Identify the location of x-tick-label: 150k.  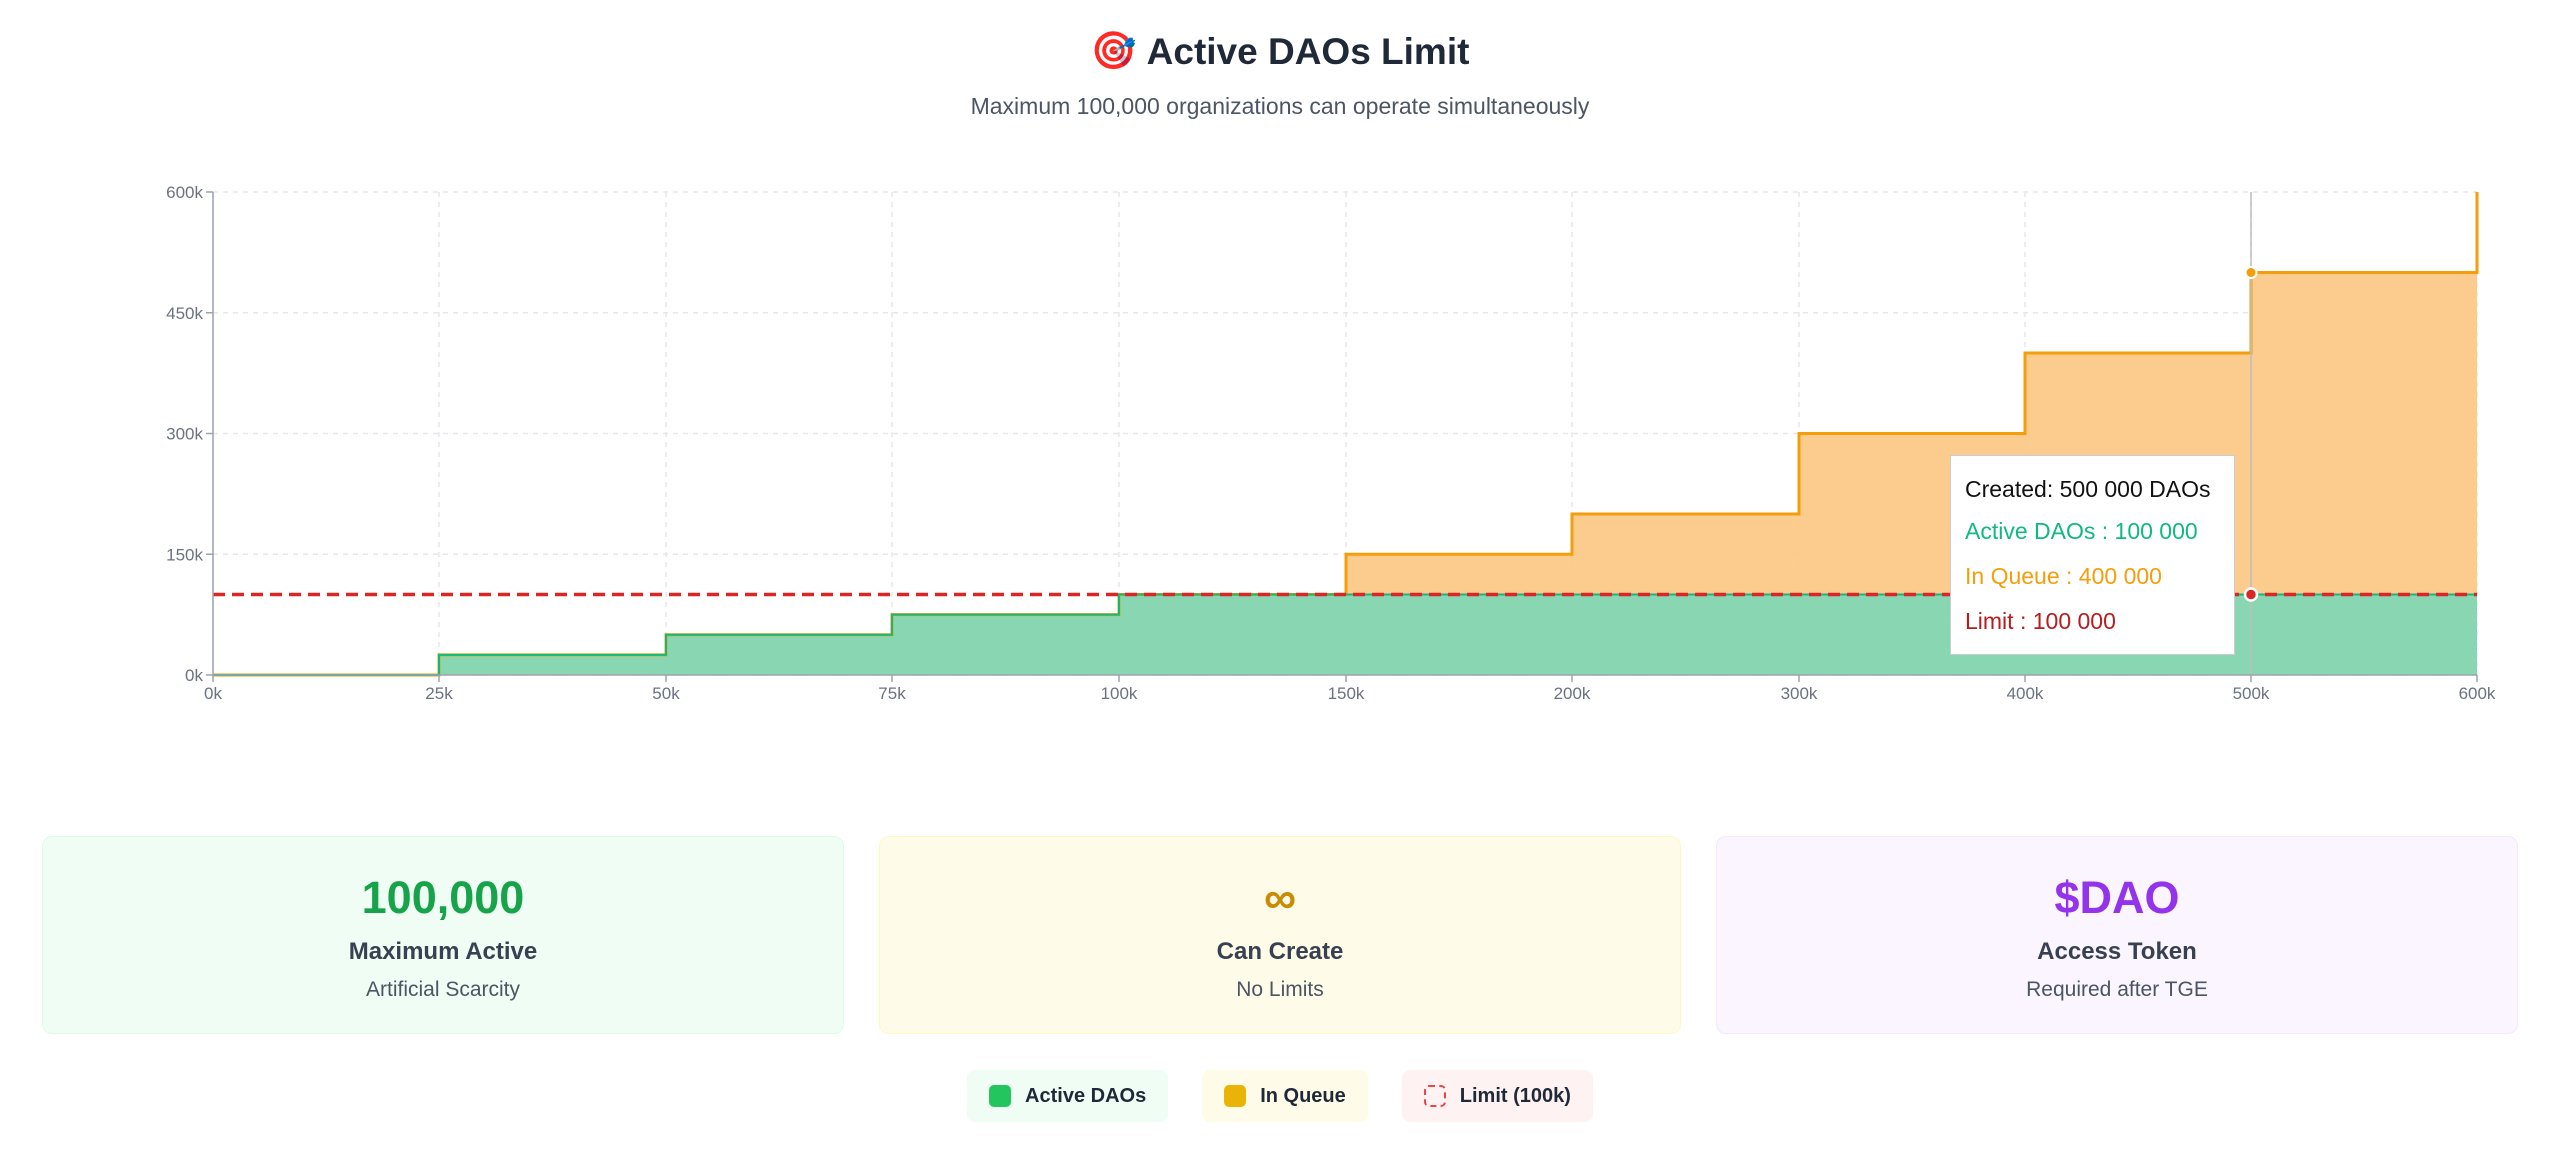
(1346, 693).